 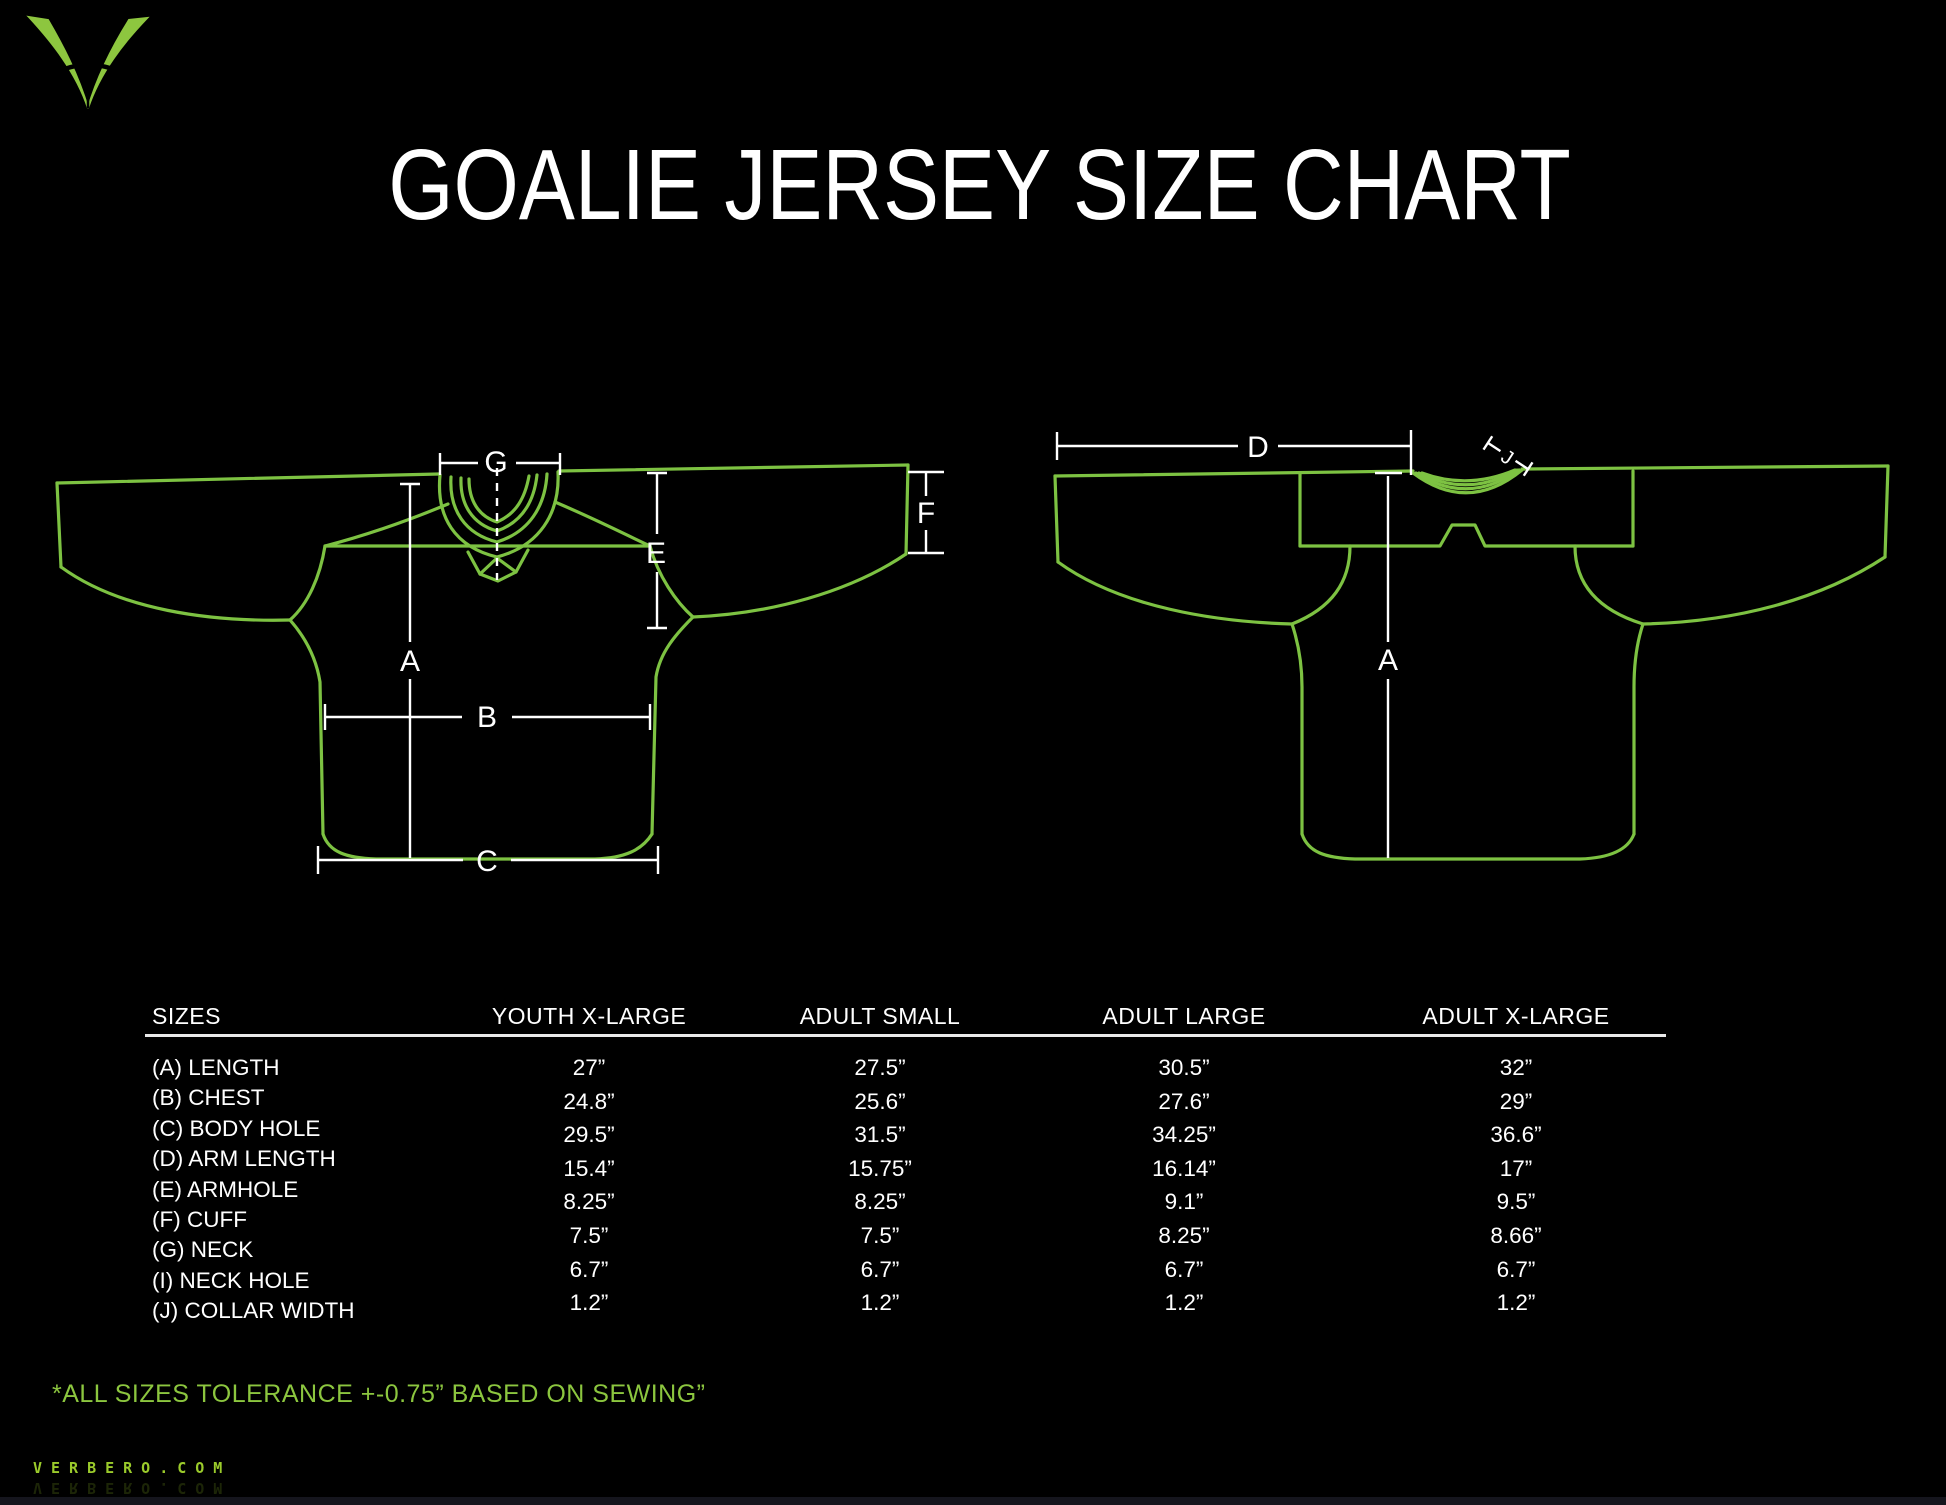 What do you see at coordinates (1516, 1168) in the screenshot?
I see `value-cell: 17”` at bounding box center [1516, 1168].